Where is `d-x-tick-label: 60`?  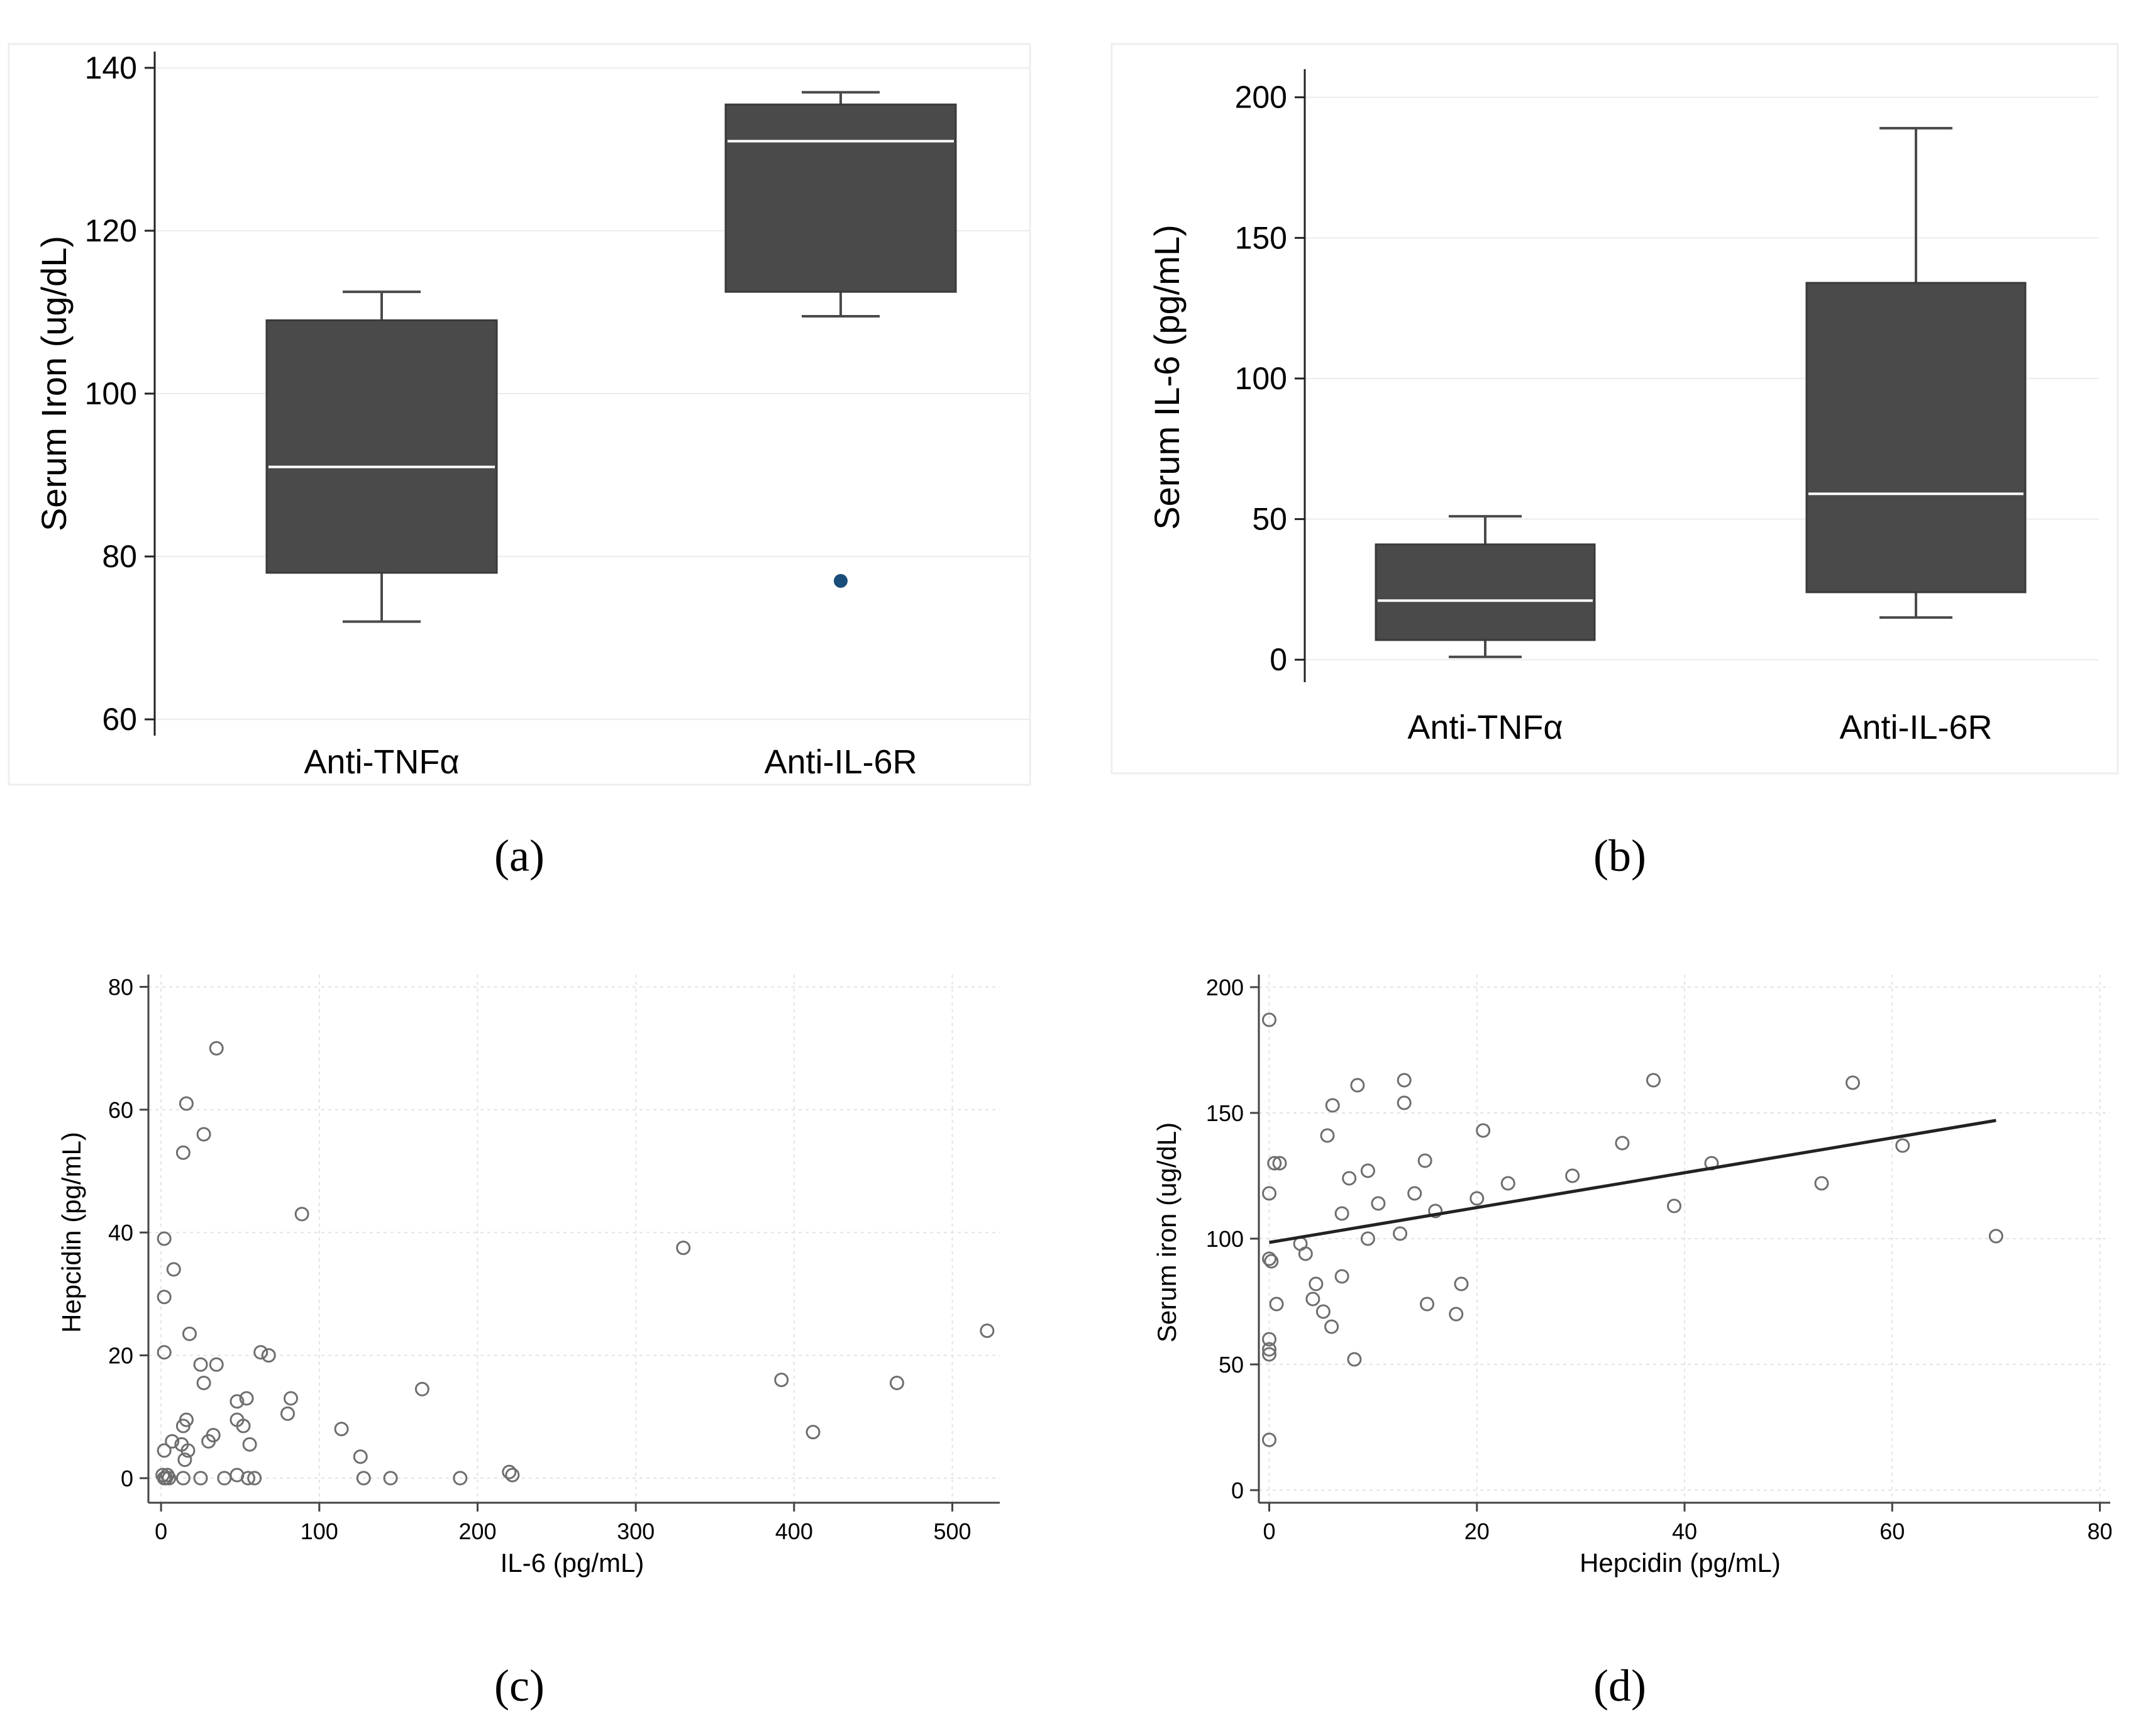
d-x-tick-label: 60 is located at coordinates (1892, 1531).